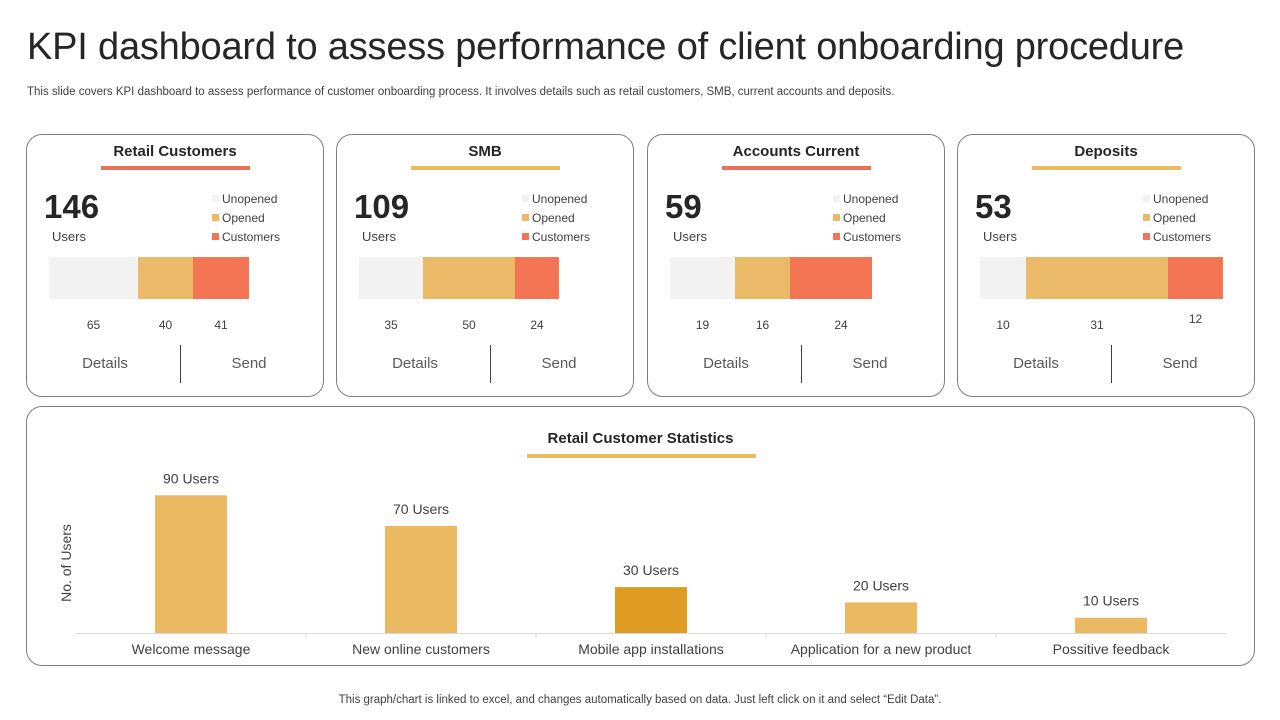 The image size is (1280, 720). What do you see at coordinates (1097, 325) in the screenshot?
I see `segment-value-opened: 31` at bounding box center [1097, 325].